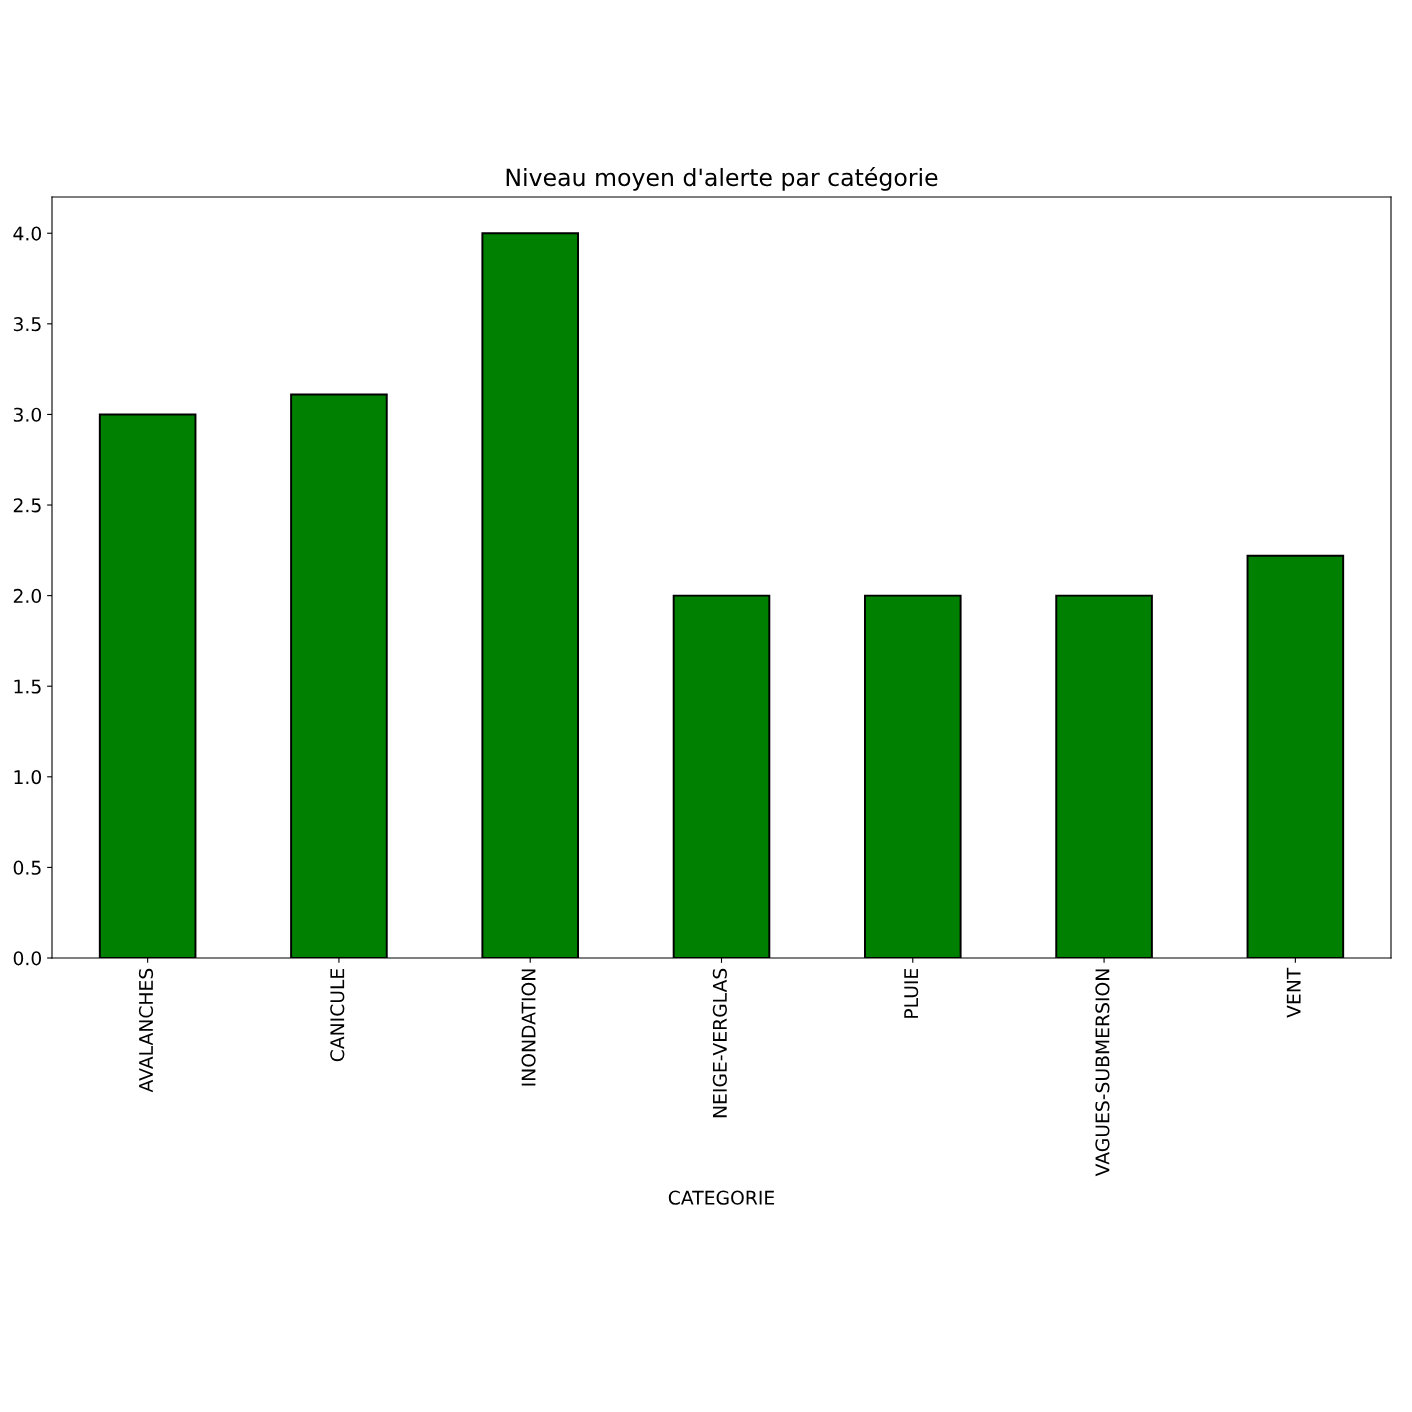  Describe the element at coordinates (27, 686) in the screenshot. I see `y-tick-label: 1.5` at that location.